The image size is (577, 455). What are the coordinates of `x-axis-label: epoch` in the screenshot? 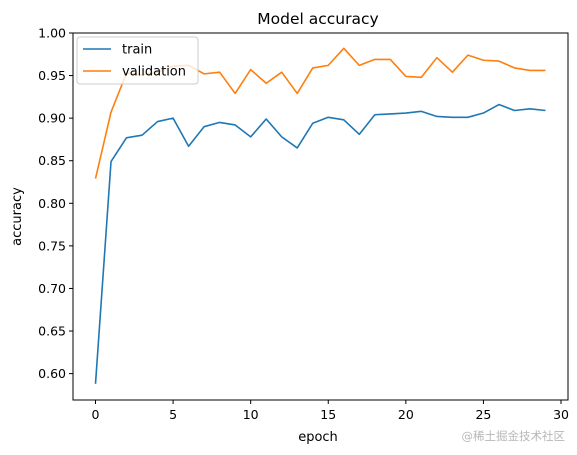 It's located at (318, 437).